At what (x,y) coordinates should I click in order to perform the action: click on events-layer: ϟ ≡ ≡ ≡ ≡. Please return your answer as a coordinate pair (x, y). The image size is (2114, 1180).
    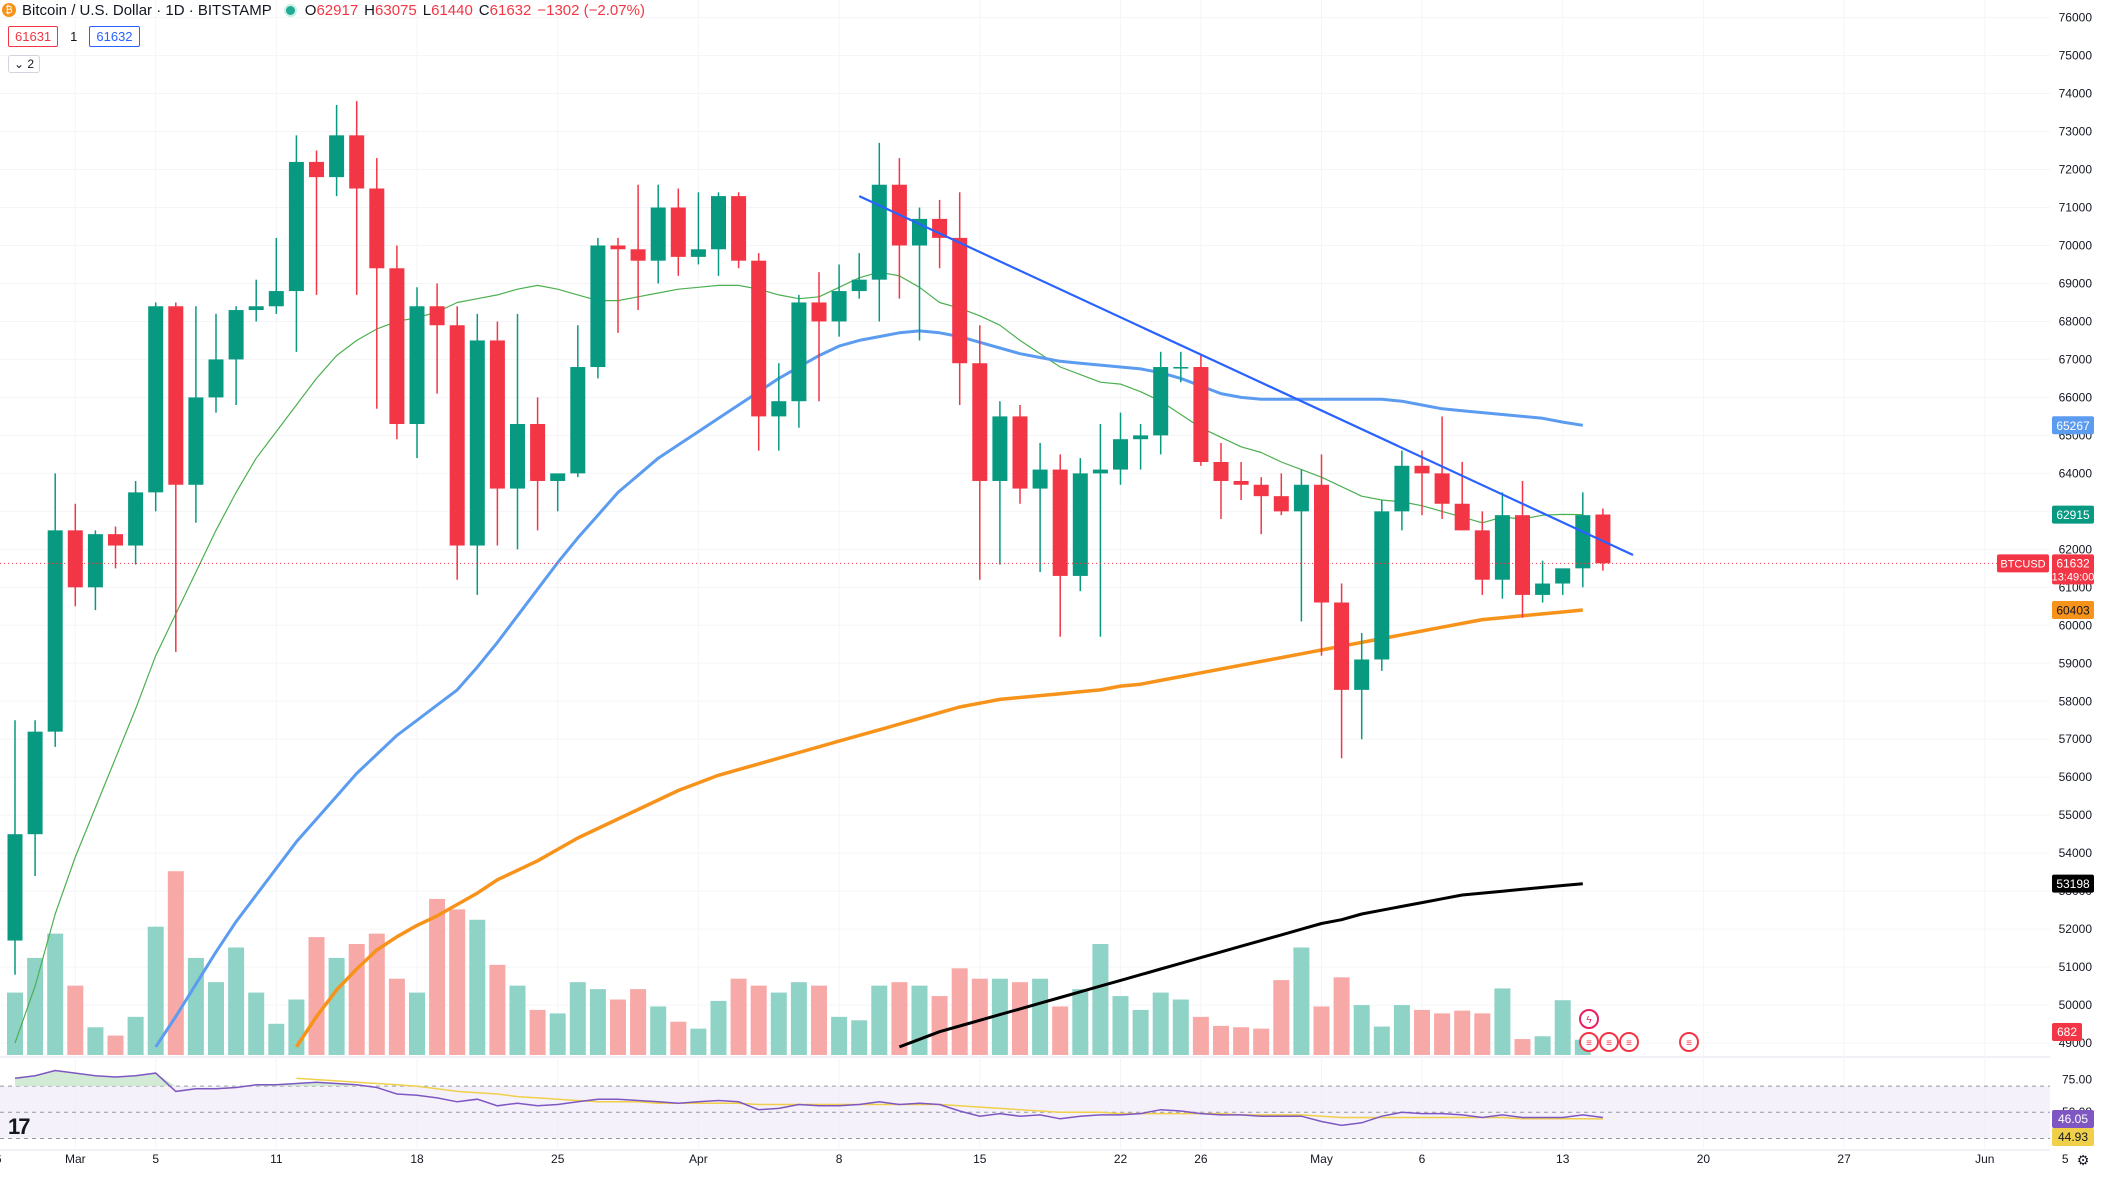
    Looking at the image, I should click on (1639, 1030).